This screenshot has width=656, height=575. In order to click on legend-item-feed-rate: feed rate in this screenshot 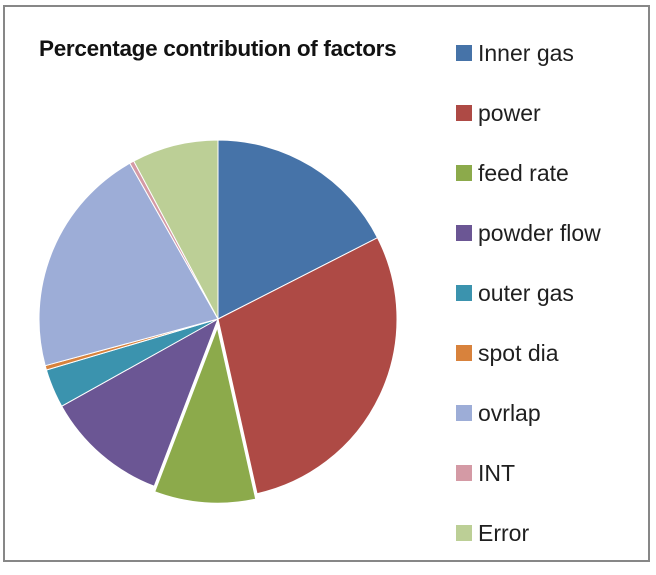, I will do `click(528, 173)`.